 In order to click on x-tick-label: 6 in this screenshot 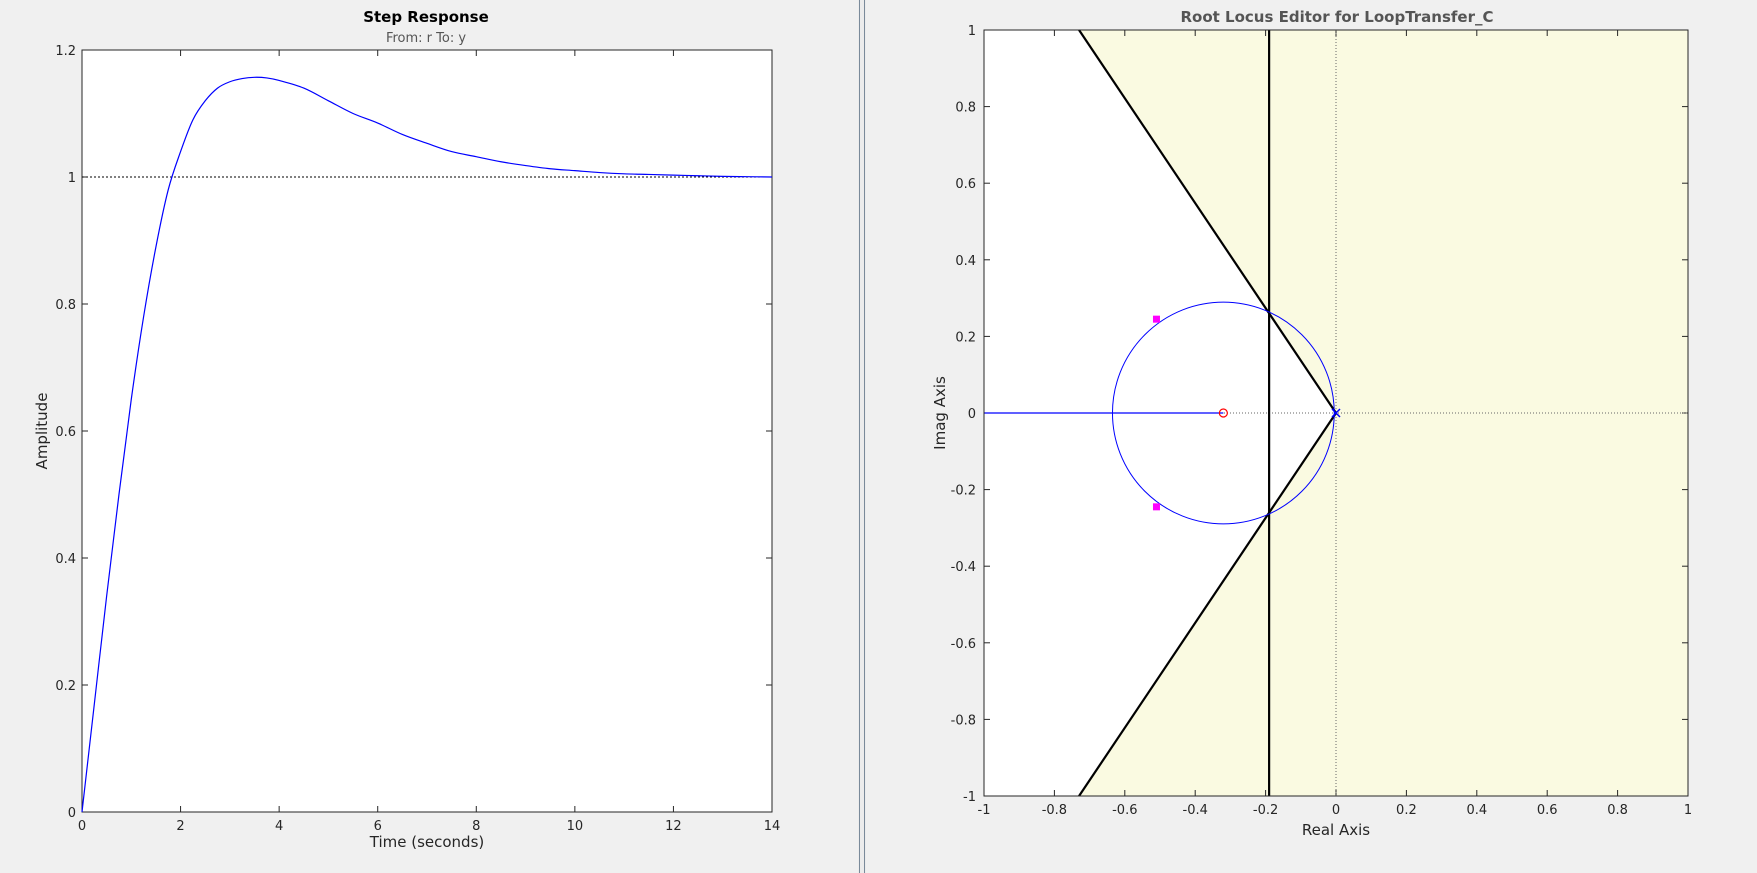, I will do `click(378, 826)`.